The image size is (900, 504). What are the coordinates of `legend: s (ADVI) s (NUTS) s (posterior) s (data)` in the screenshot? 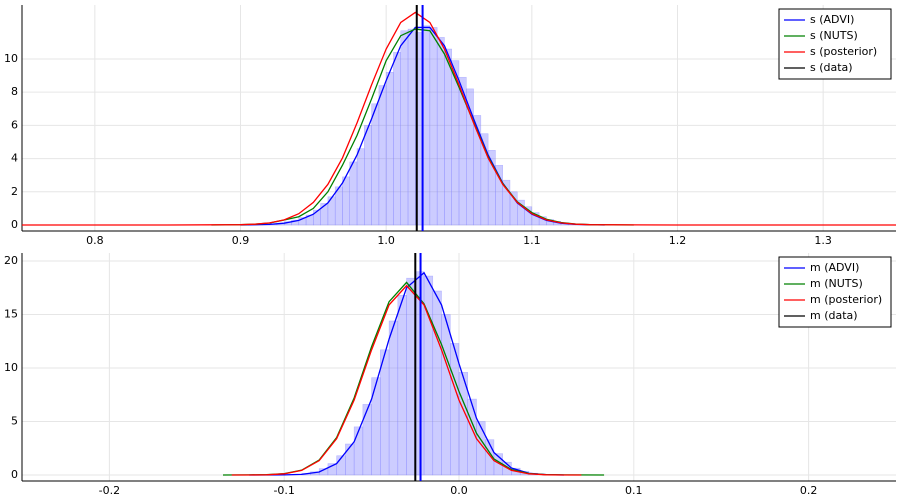 It's located at (835, 44).